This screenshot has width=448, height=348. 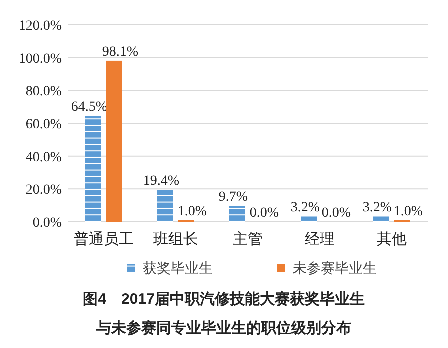 I want to click on text: 图4 2017届中职汽修技能大赛获奖毕业生, so click(x=224, y=299).